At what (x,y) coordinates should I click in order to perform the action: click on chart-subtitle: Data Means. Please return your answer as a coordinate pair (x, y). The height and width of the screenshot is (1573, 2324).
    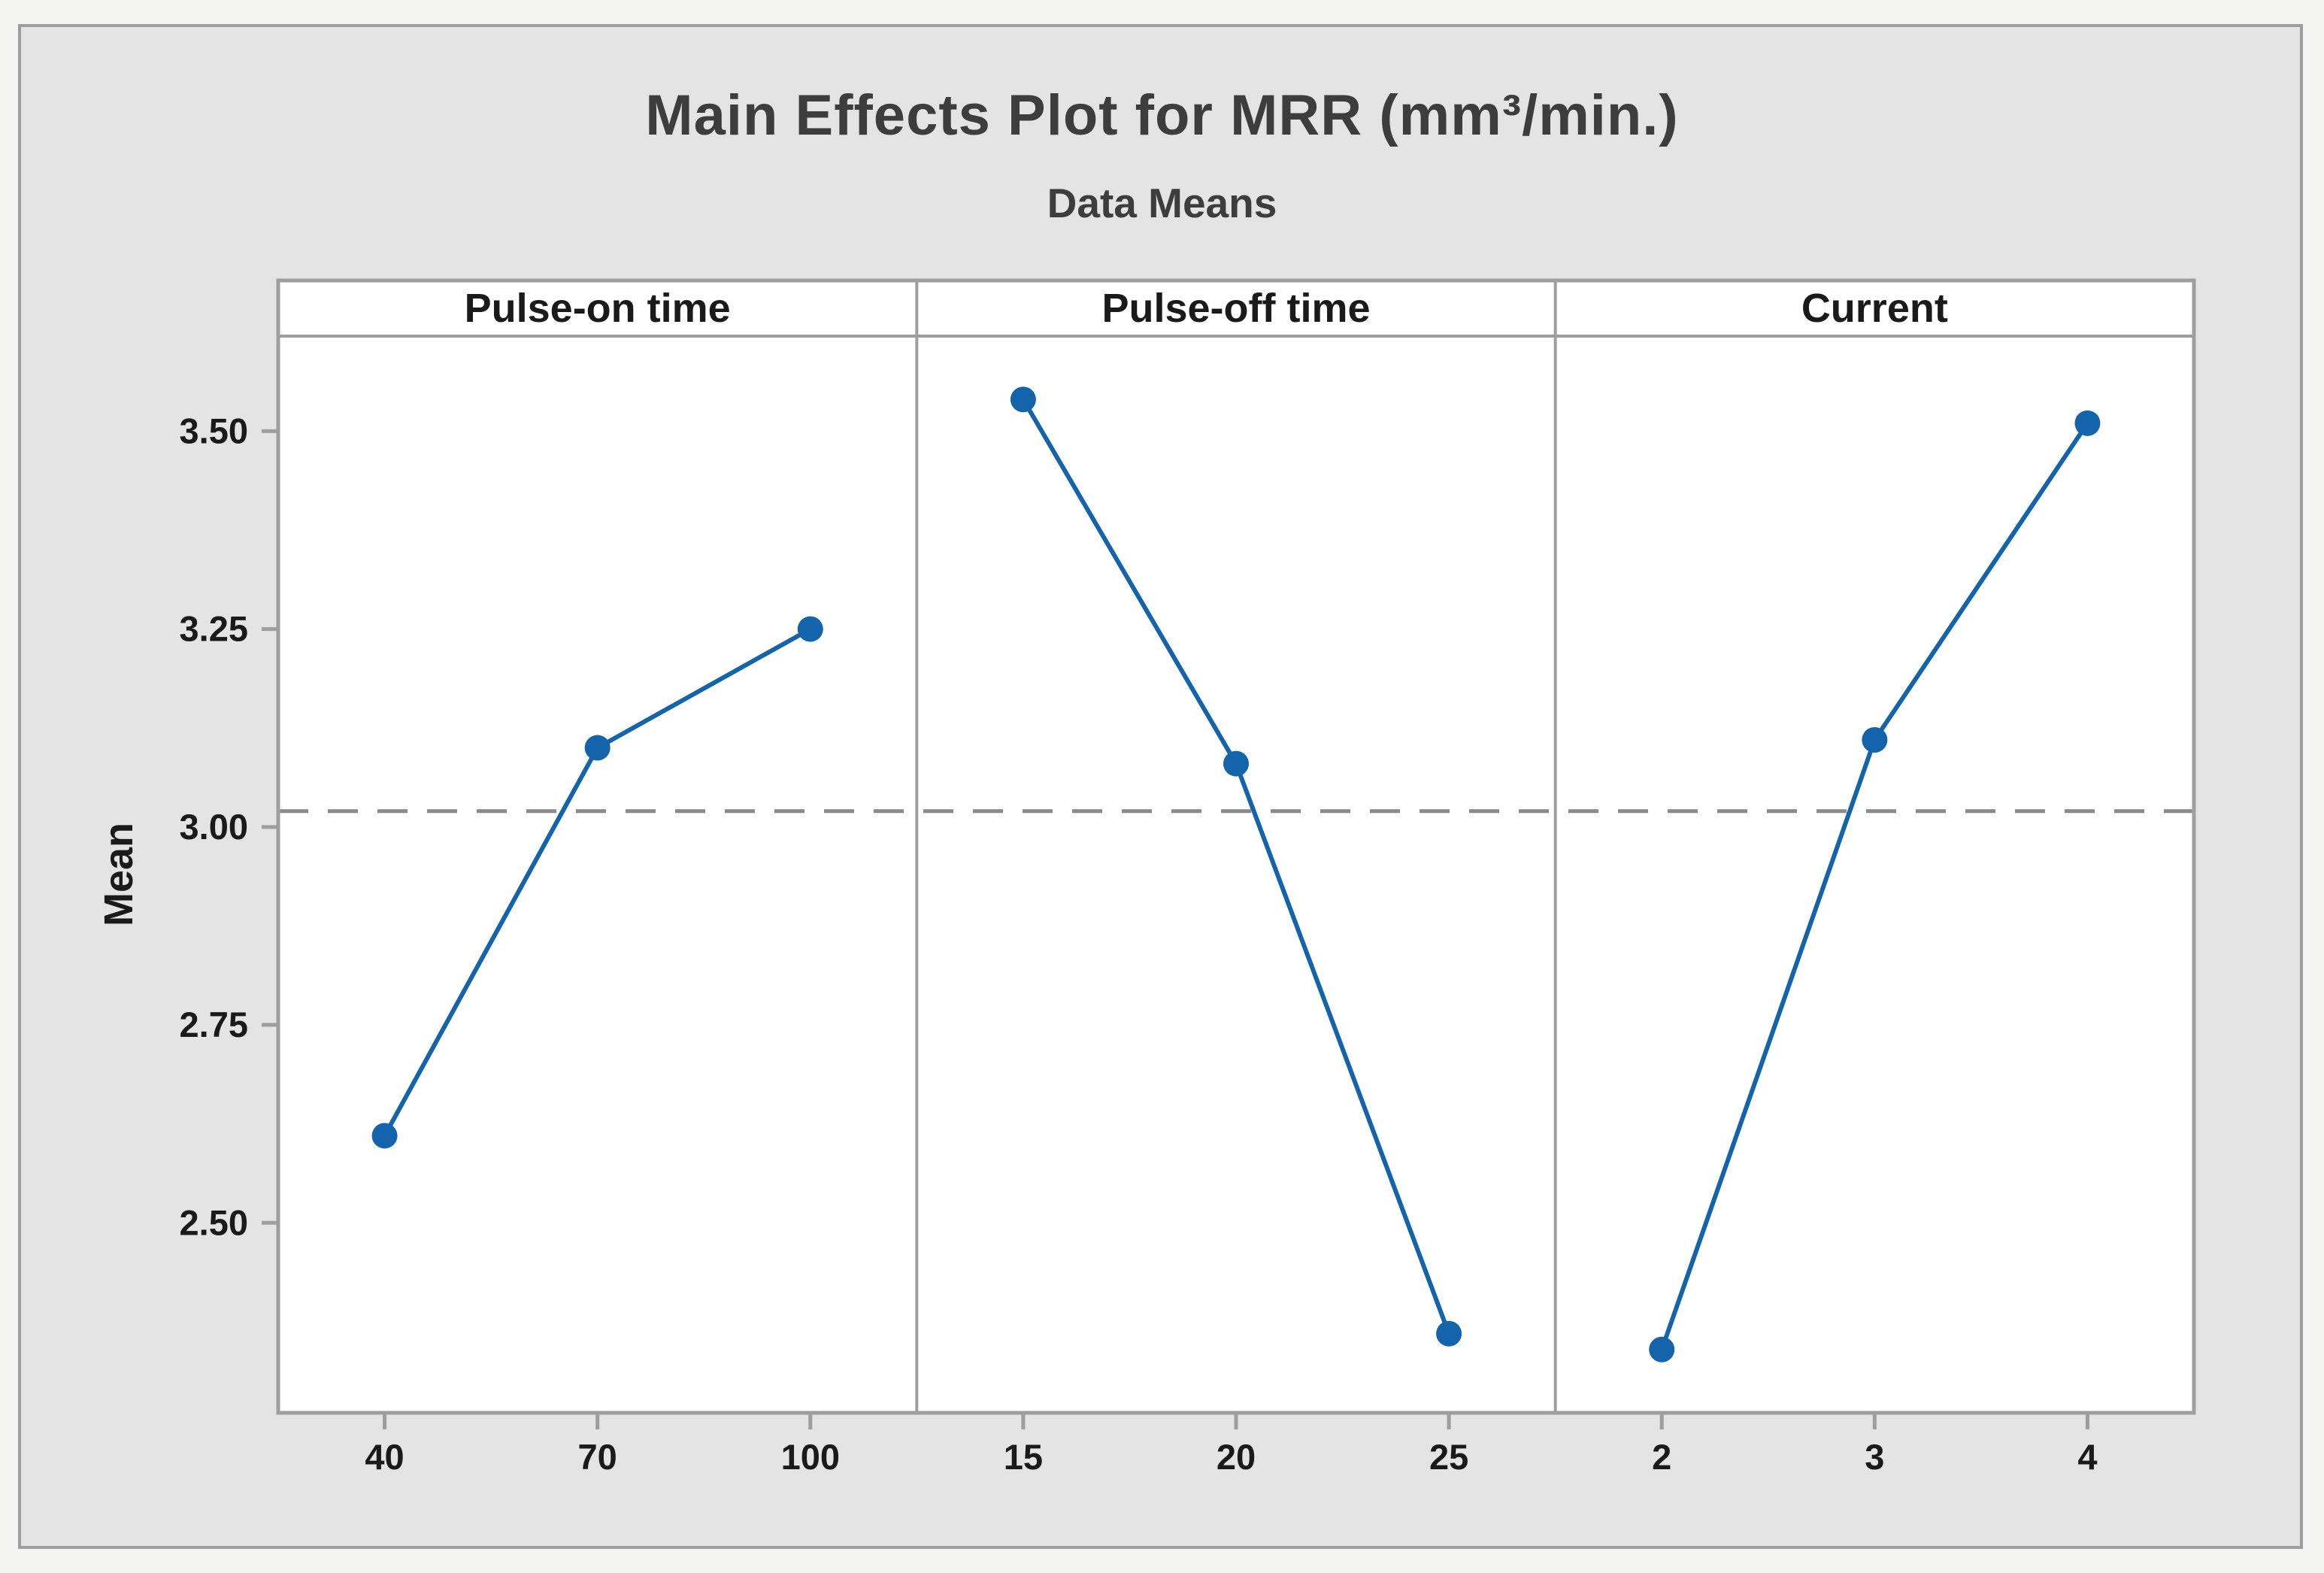
    Looking at the image, I should click on (1162, 203).